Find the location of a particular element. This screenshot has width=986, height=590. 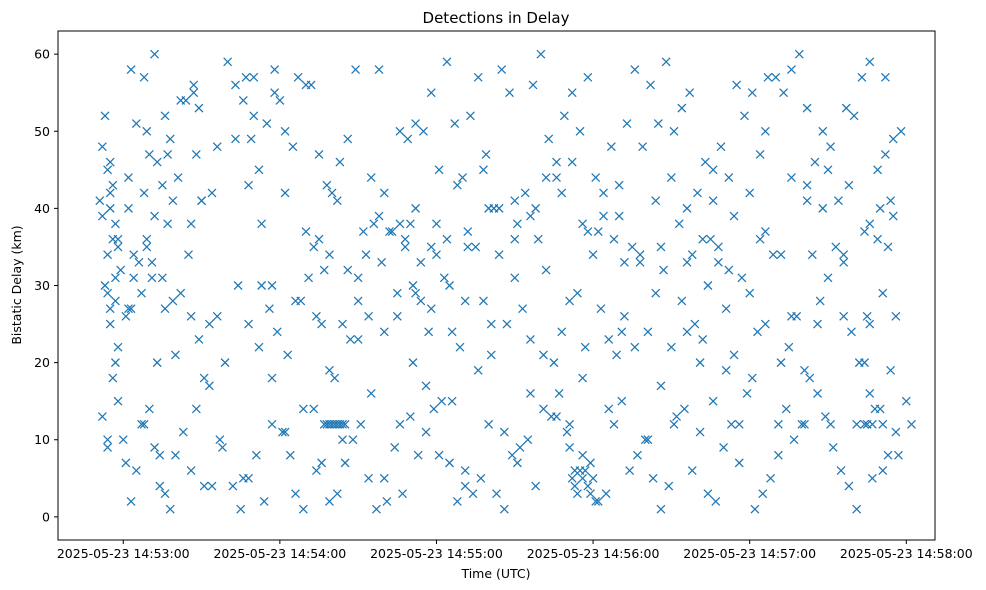

y-tick-label: 10 is located at coordinates (42, 439).